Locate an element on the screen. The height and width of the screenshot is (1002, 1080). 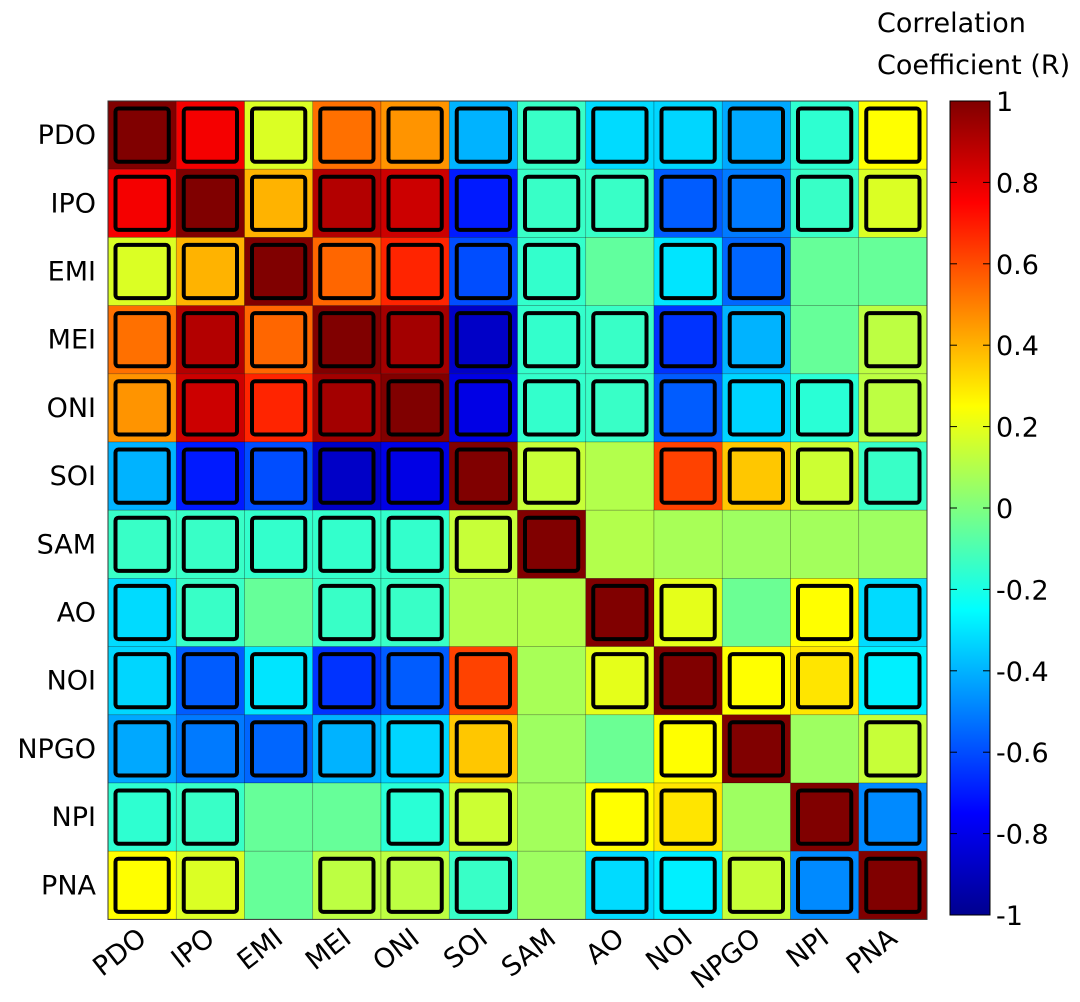
significance-box-MEI-EMI is located at coordinates (279, 340).